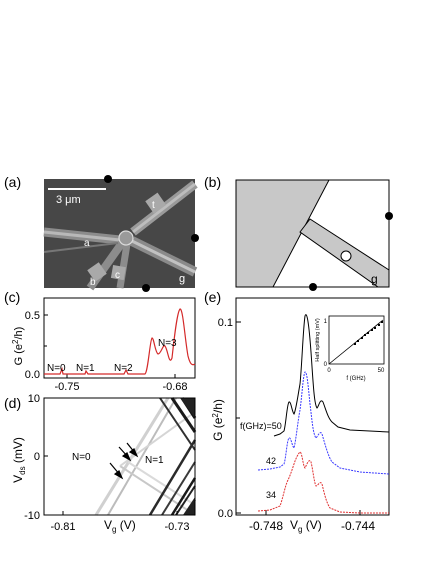 This screenshot has width=436, height=564. What do you see at coordinates (120, 341) in the screenshot?
I see `conductance-trace` at bounding box center [120, 341].